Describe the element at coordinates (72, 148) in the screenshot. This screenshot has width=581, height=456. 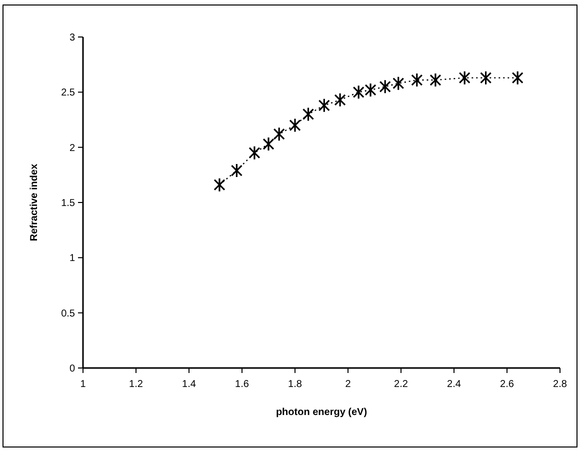
I see `y-tick-label: 2` at that location.